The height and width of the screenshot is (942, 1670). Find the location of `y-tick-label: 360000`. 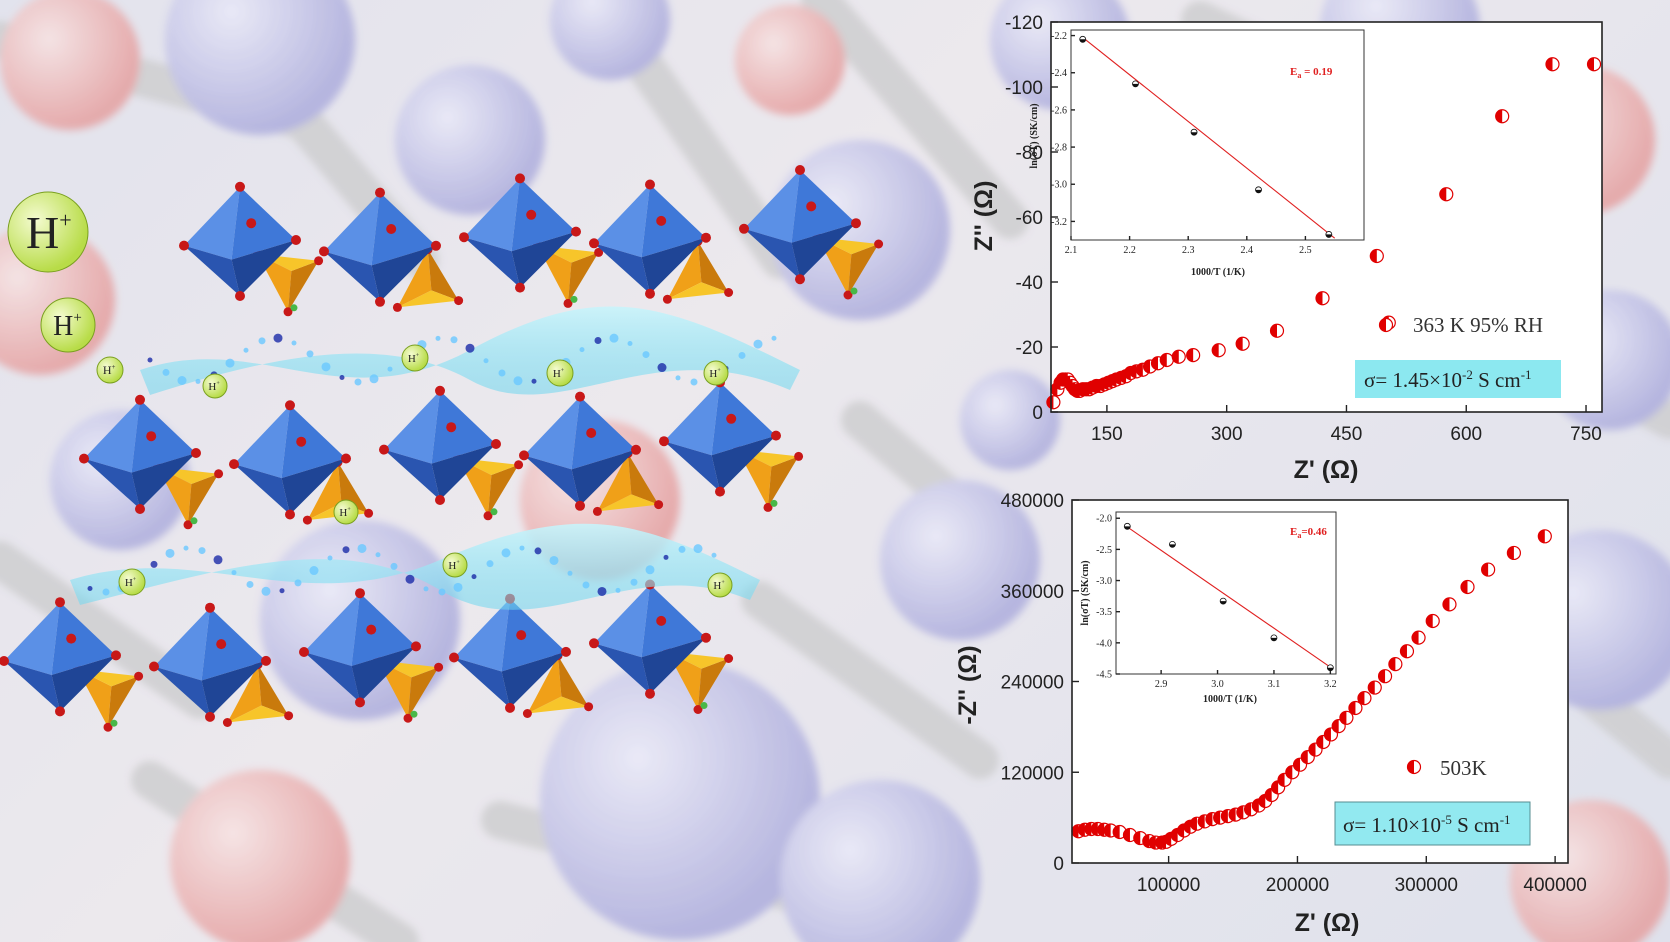

y-tick-label: 360000 is located at coordinates (1032, 592).